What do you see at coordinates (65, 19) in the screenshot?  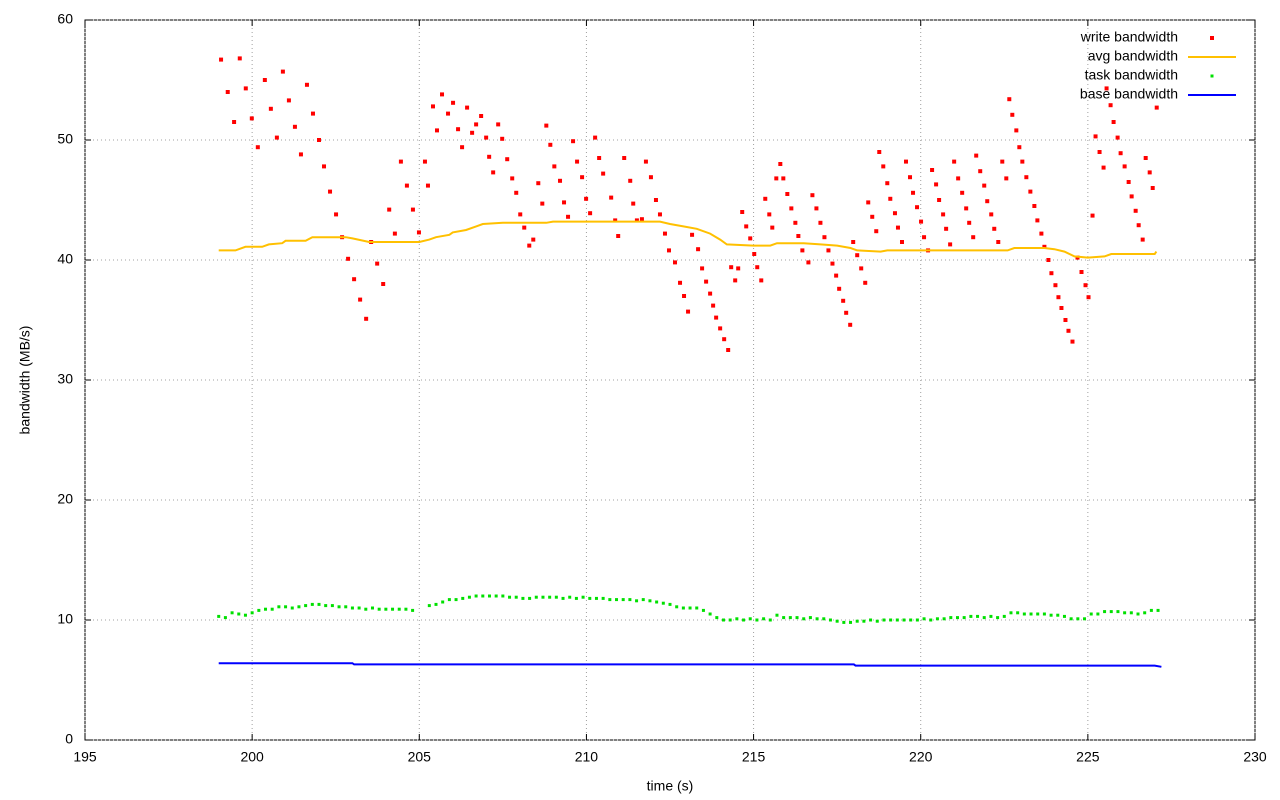 I see `y-tick-label: 60` at bounding box center [65, 19].